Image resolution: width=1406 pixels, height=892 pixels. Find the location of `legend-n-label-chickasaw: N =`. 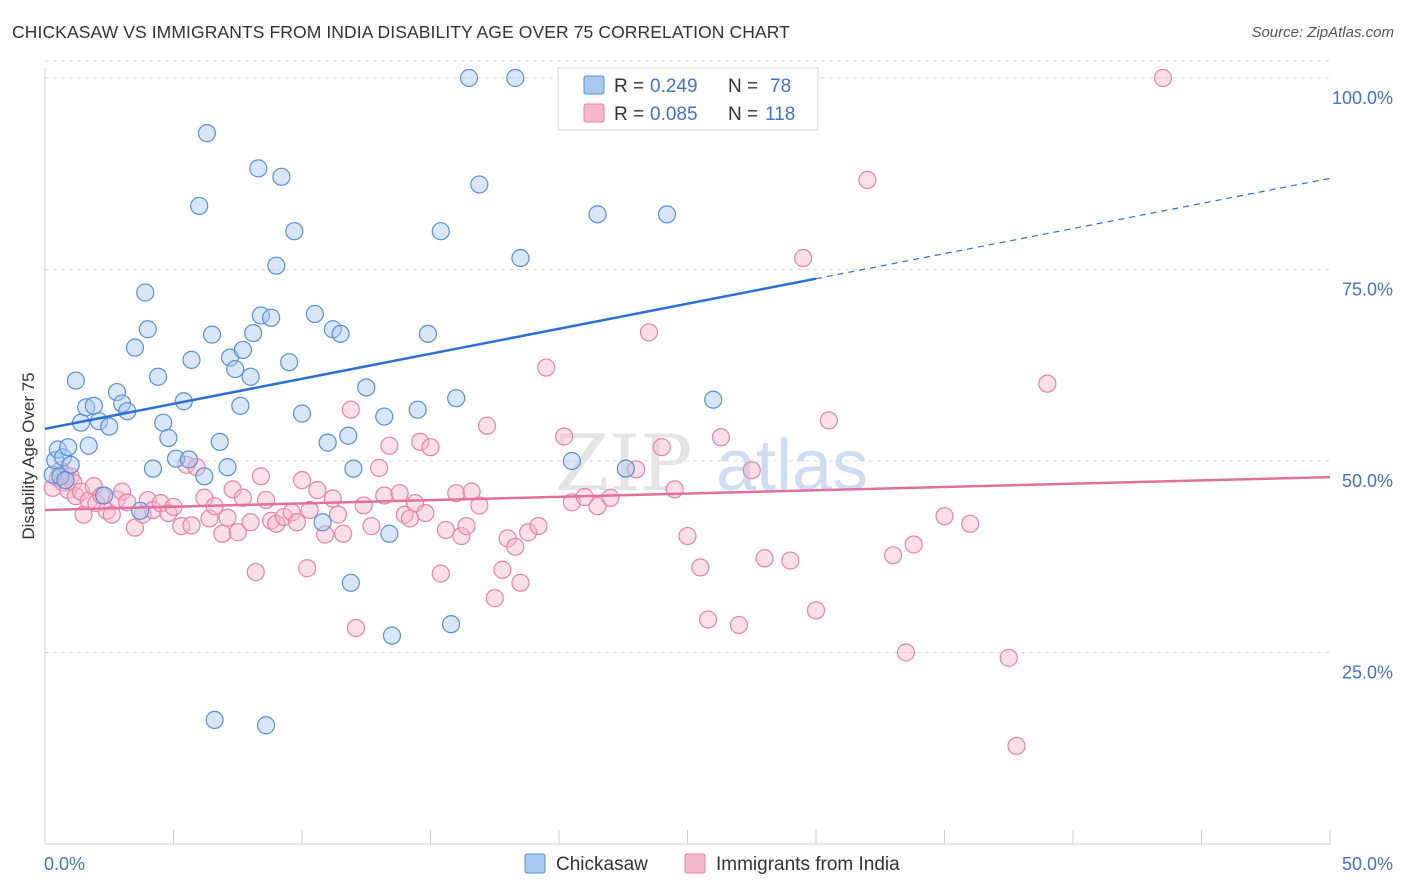

legend-n-label-chickasaw: N = is located at coordinates (743, 86).